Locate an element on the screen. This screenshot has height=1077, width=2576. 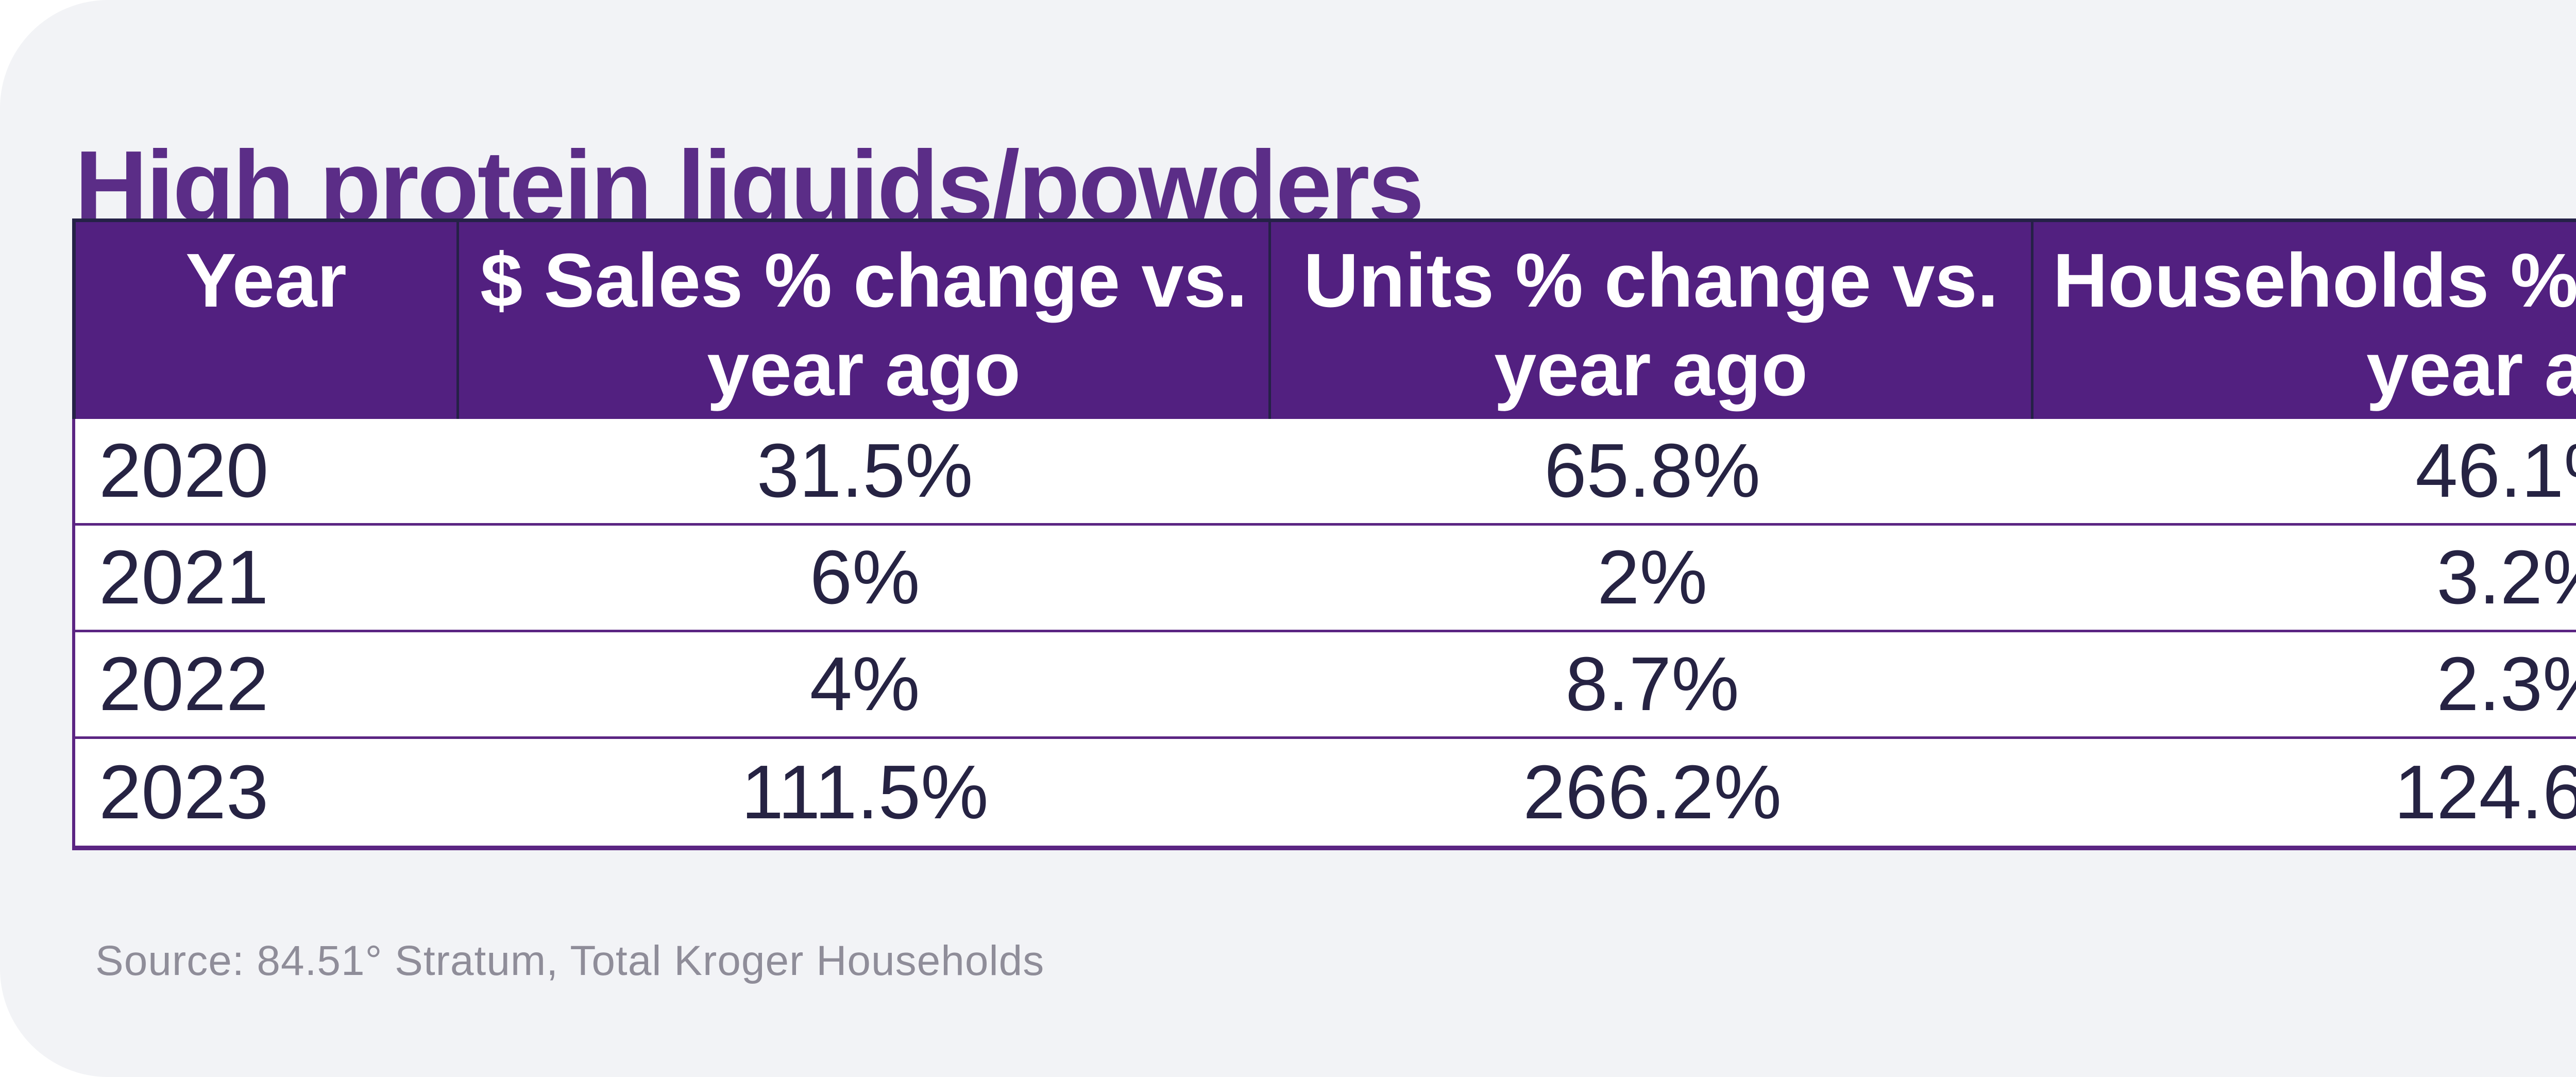
table-row: 2021 6% 2% 3.2% is located at coordinates (1325, 579).